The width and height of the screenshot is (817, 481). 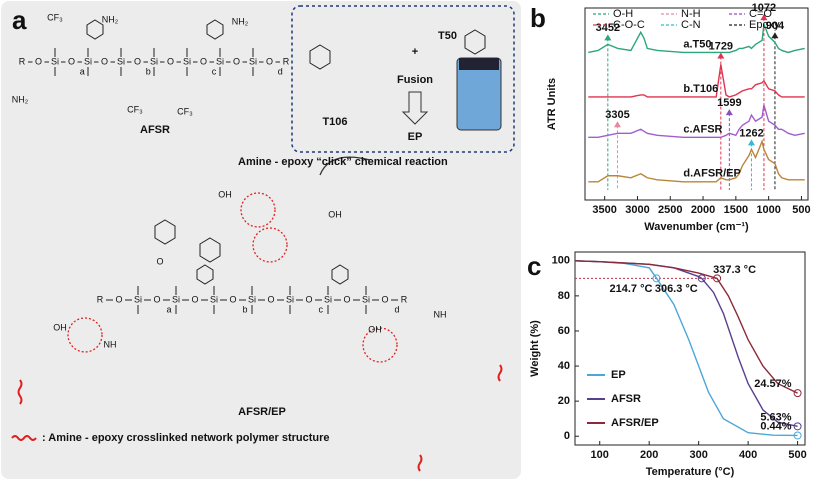 What do you see at coordinates (479, 64) in the screenshot?
I see `vial-cap` at bounding box center [479, 64].